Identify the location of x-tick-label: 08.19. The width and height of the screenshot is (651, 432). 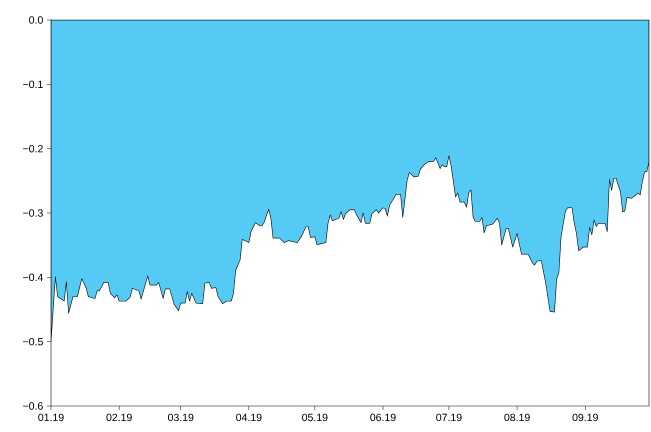
(517, 418).